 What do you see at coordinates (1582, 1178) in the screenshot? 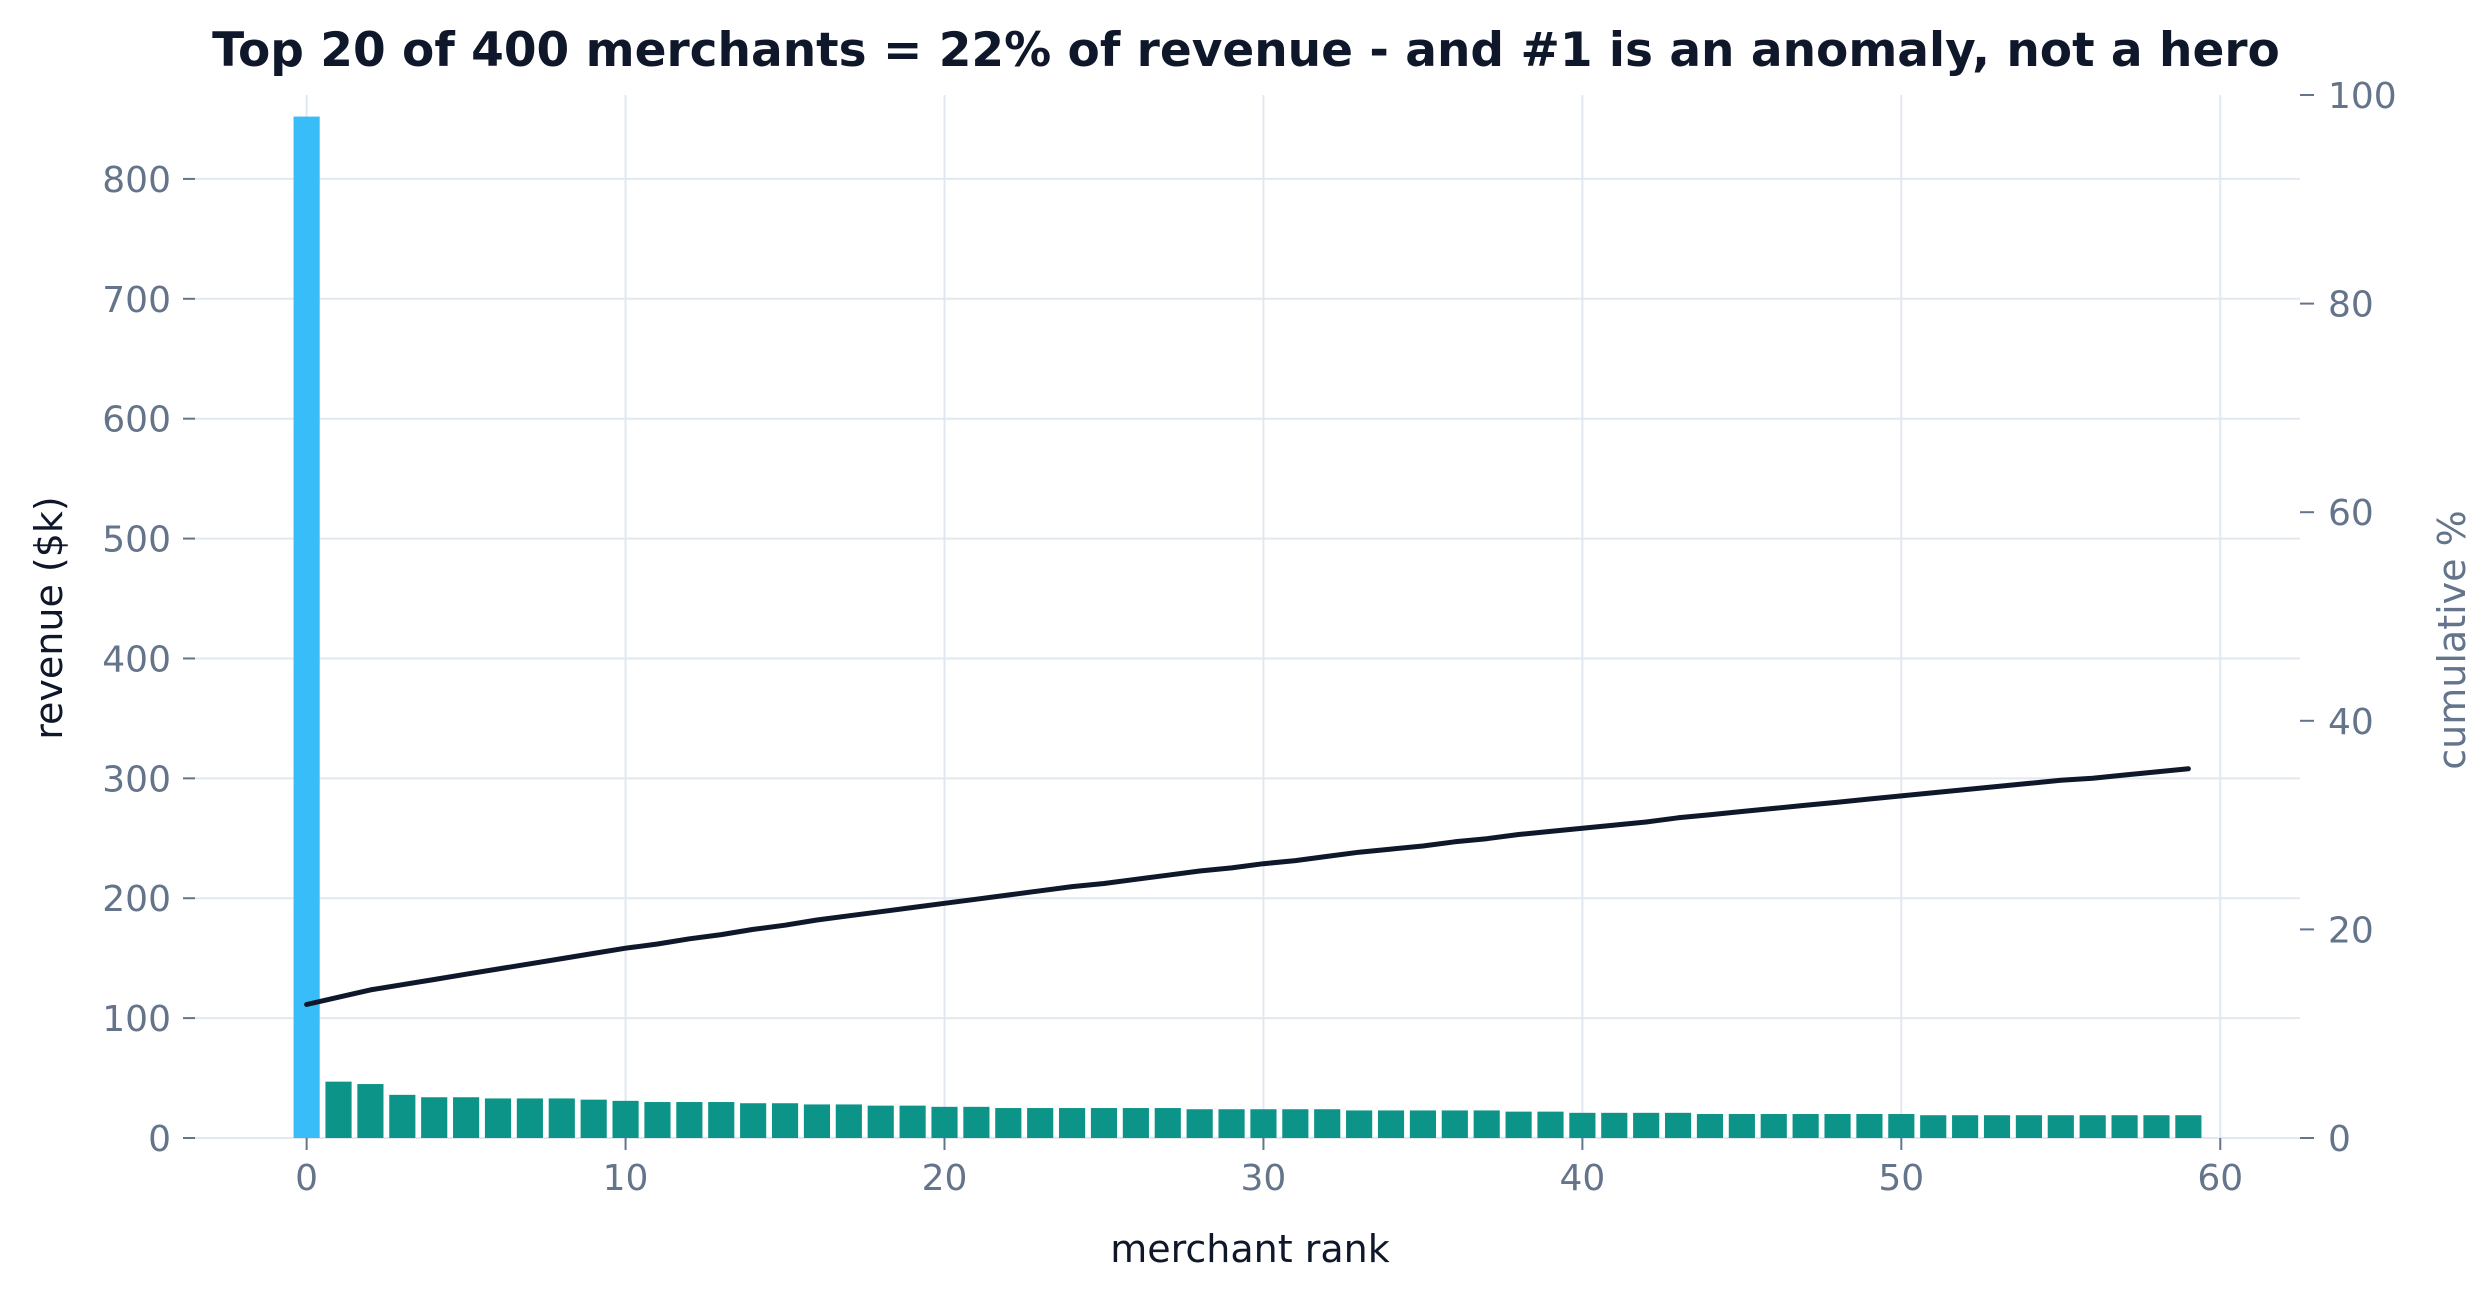
I see `x-tick-label: 40` at bounding box center [1582, 1178].